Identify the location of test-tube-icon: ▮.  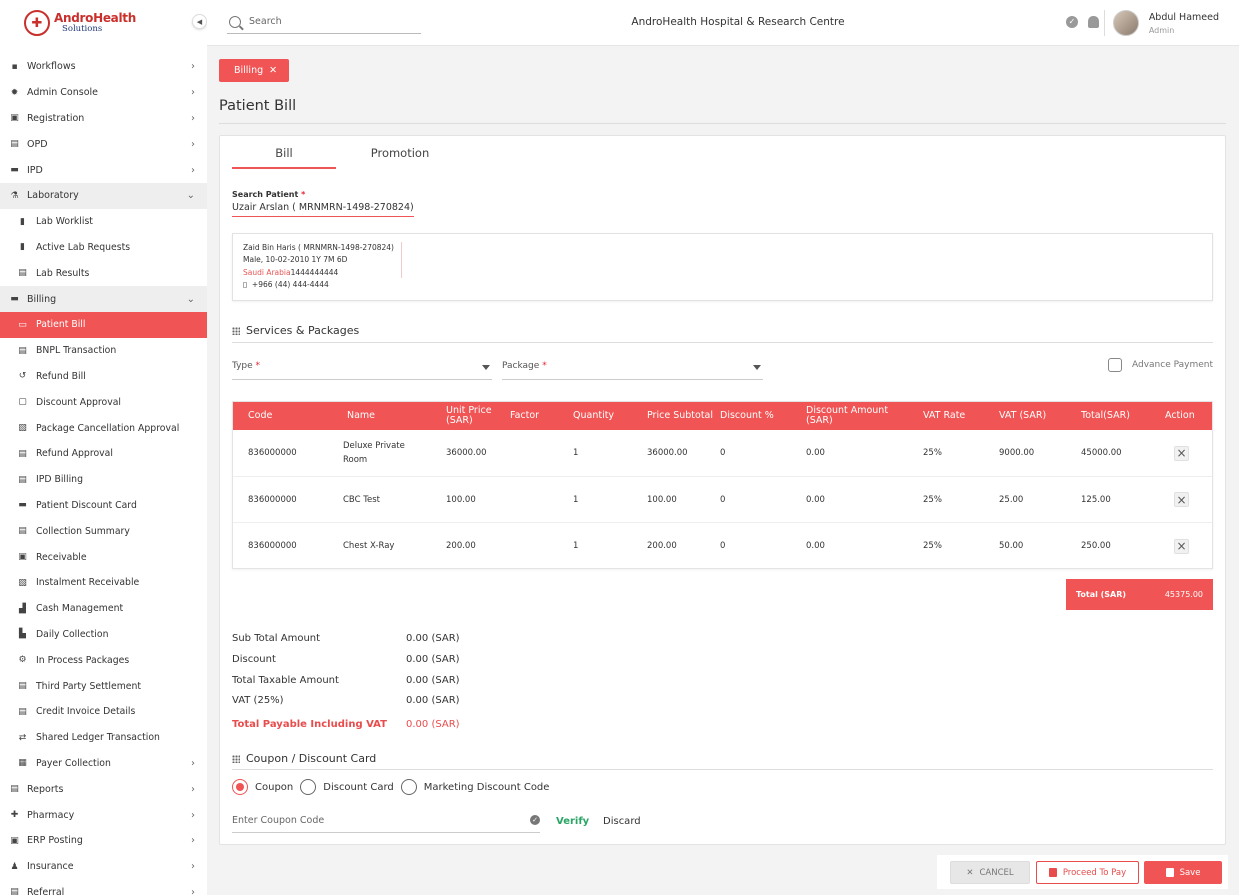
(22, 221).